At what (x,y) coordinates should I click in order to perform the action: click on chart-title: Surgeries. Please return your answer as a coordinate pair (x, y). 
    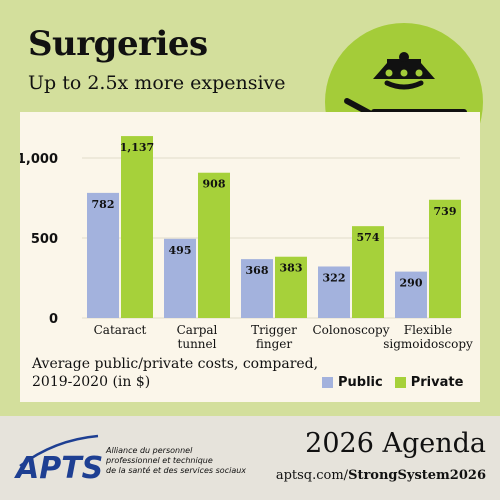
    Looking at the image, I should click on (118, 44).